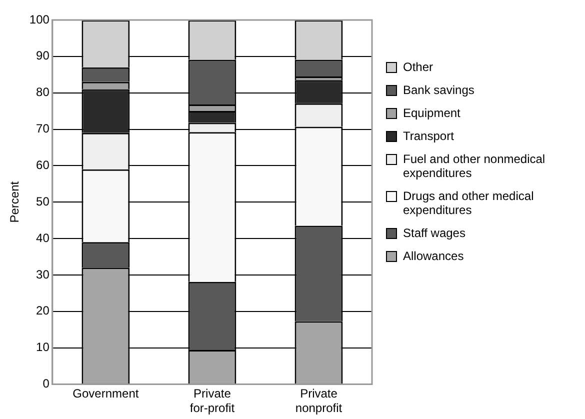 The height and width of the screenshot is (419, 585). What do you see at coordinates (43, 237) in the screenshot?
I see `y-tick-label: 40` at bounding box center [43, 237].